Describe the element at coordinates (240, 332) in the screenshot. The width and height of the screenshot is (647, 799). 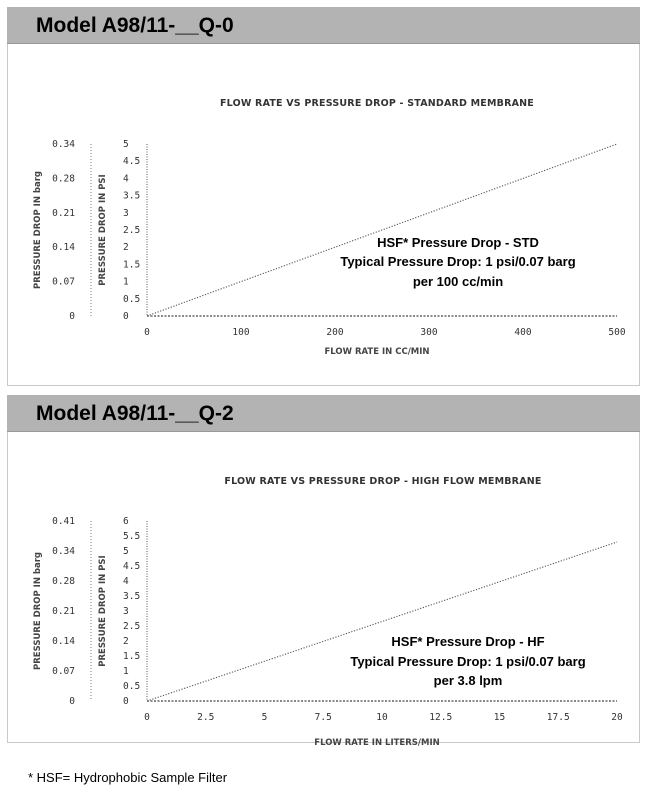
I see `x-tick-label: 100` at that location.